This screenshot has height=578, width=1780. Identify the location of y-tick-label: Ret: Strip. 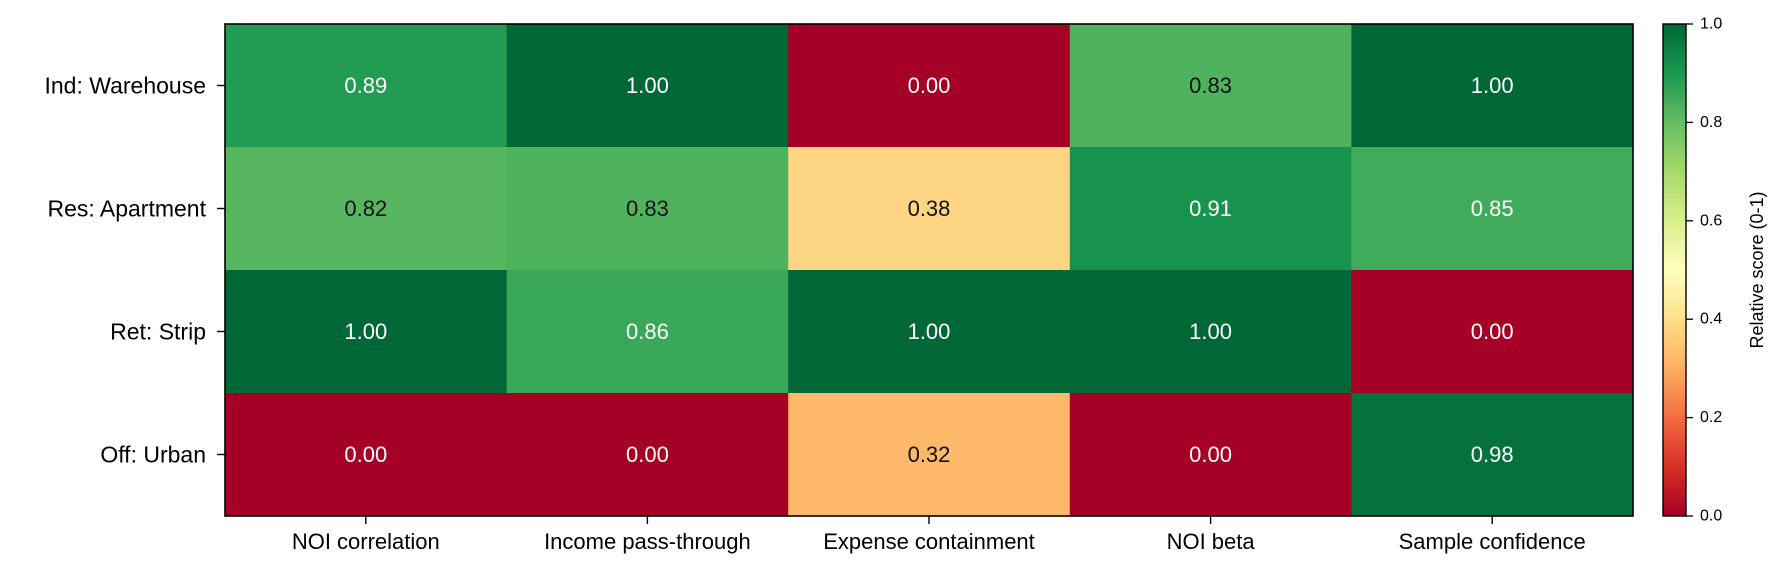
(158, 332).